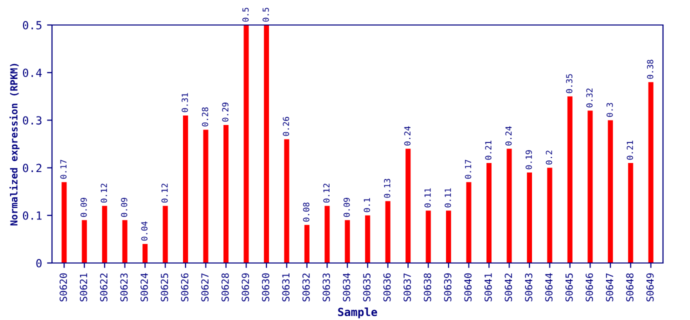  What do you see at coordinates (650, 69) in the screenshot?
I see `data-label: 0.38` at bounding box center [650, 69].